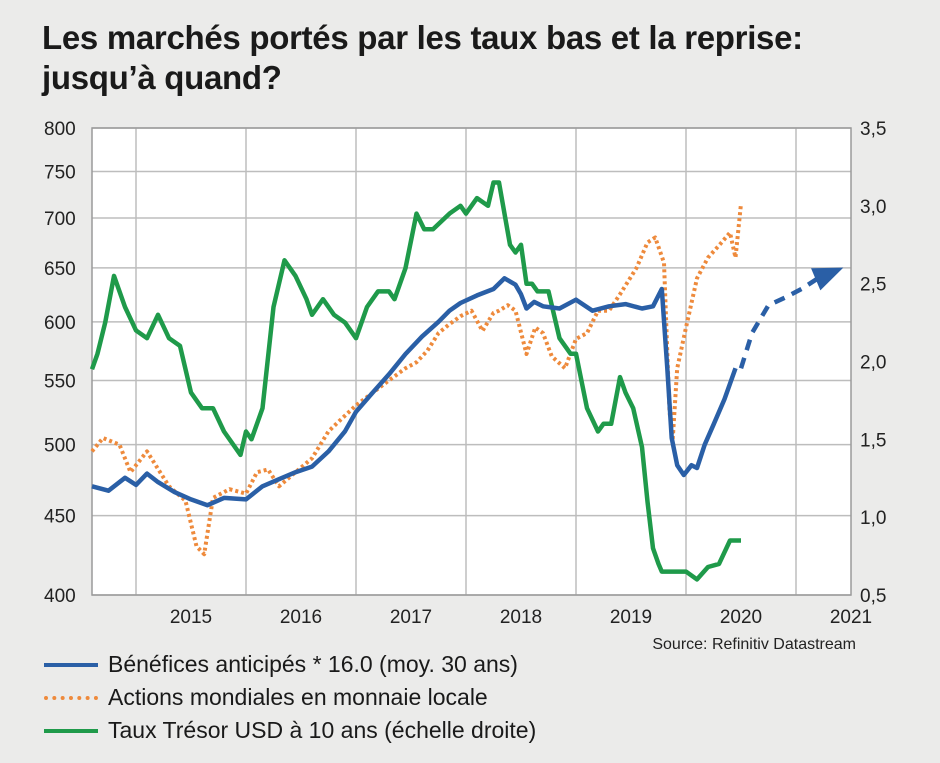 The image size is (940, 763). What do you see at coordinates (631, 617) in the screenshot?
I see `x-tick-label: 2019` at bounding box center [631, 617].